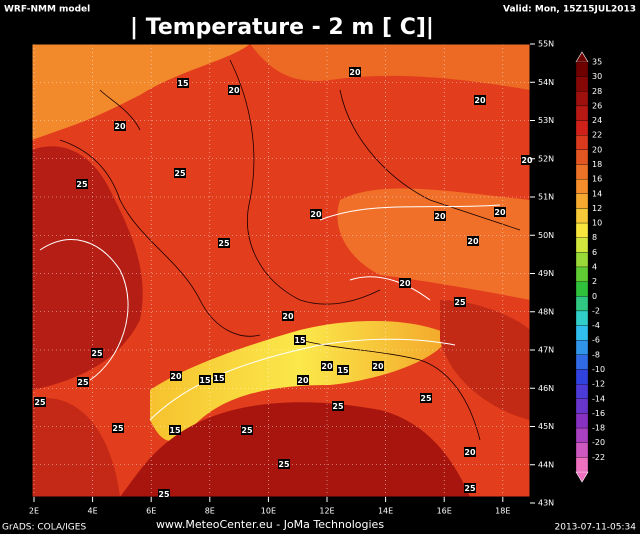  Describe the element at coordinates (594, 237) in the screenshot. I see `colorbar-label: 8` at that location.